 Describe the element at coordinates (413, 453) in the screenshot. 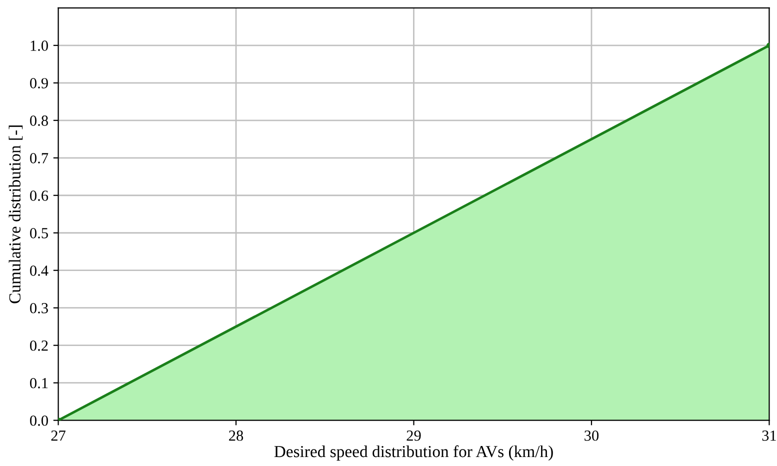

I see `x-axis-title: Desired speed distribution for AVs (km/h)` at that location.